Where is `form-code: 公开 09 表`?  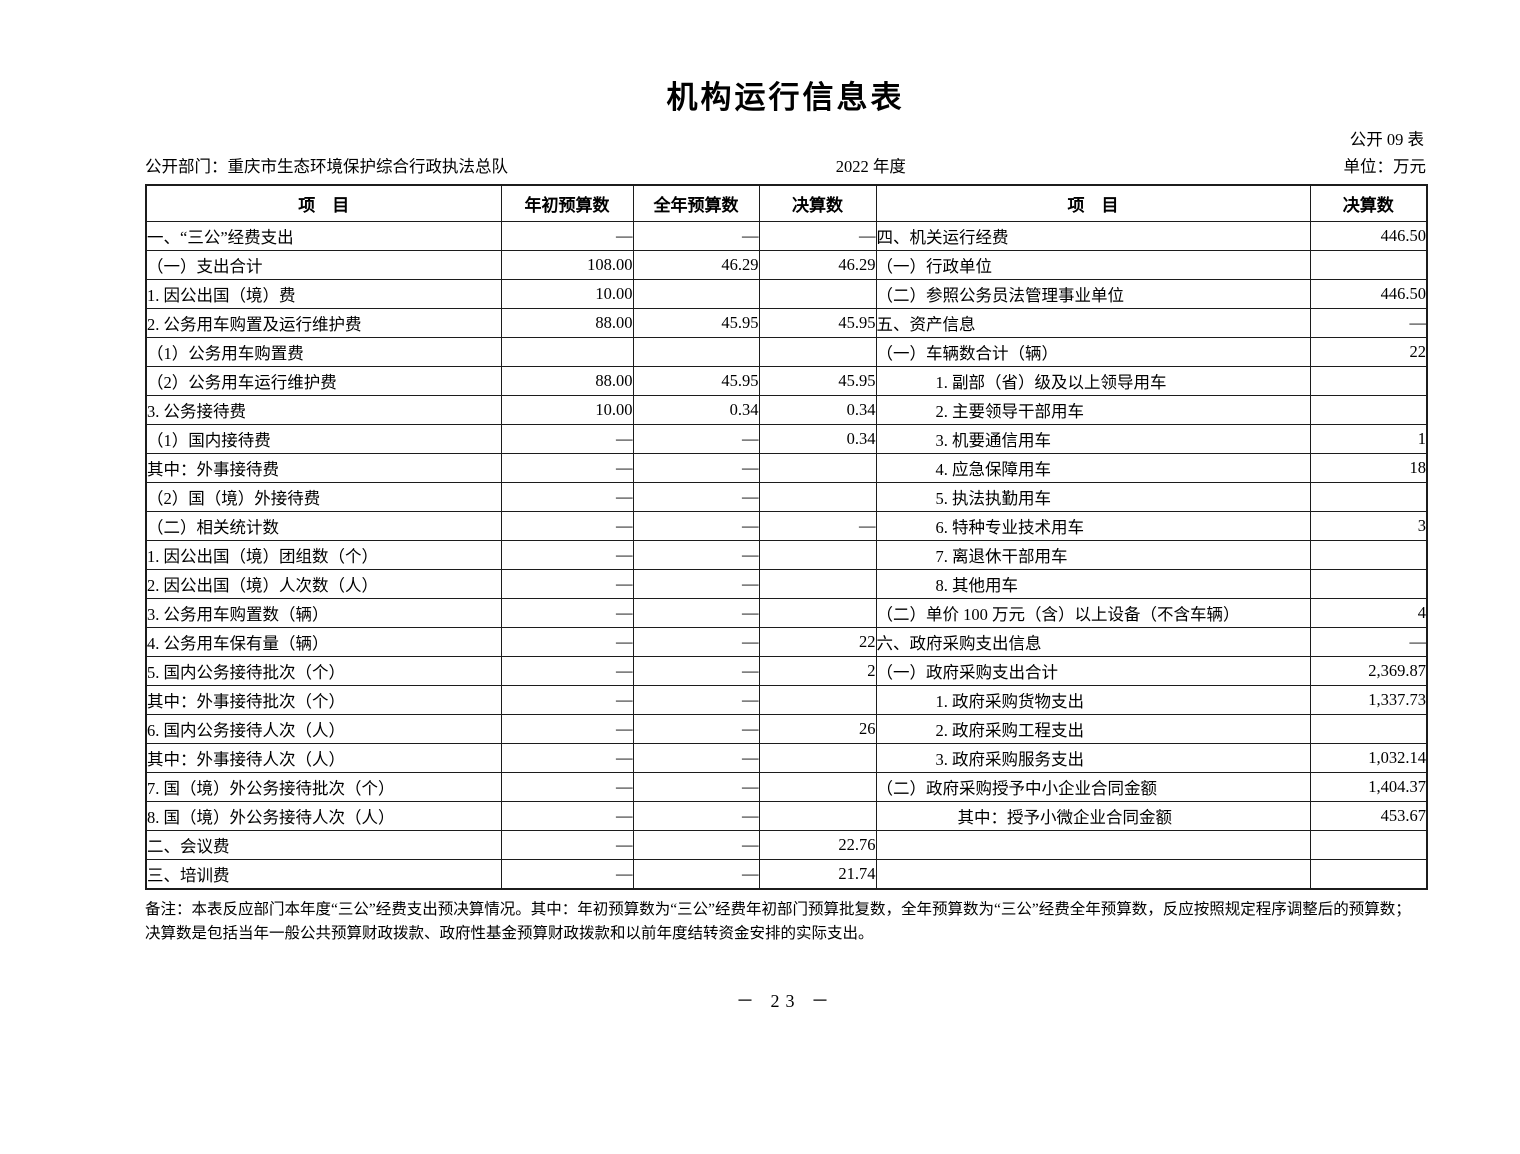
form-code: 公开 09 表 is located at coordinates (1386, 139).